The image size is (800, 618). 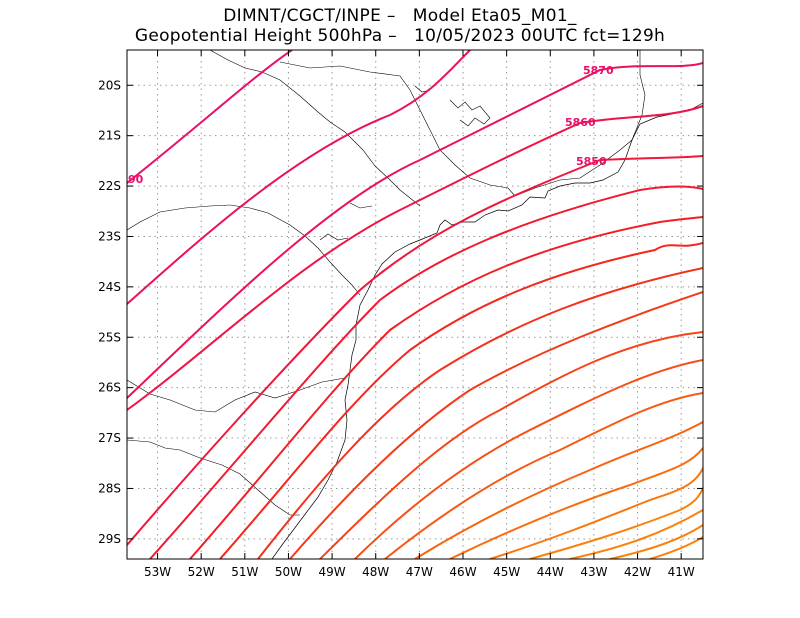 What do you see at coordinates (109, 236) in the screenshot?
I see `lat-label: 23S` at bounding box center [109, 236].